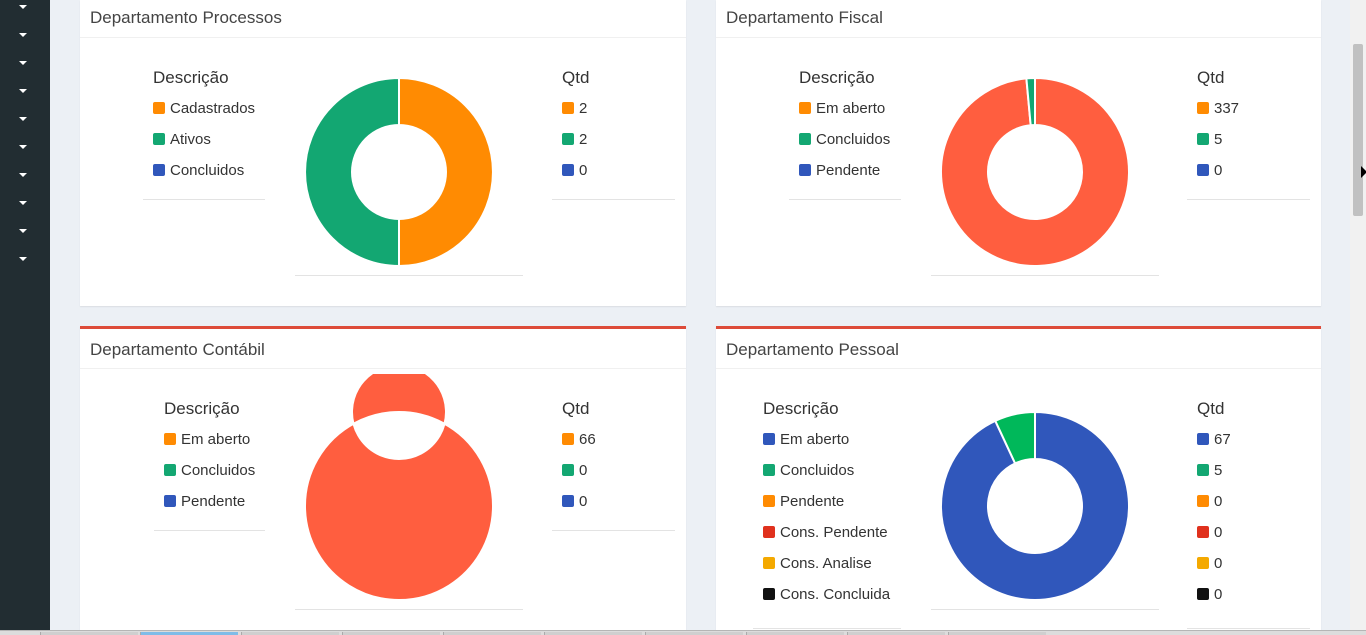  What do you see at coordinates (1209, 139) in the screenshot?
I see `qtd-item: 5` at bounding box center [1209, 139].